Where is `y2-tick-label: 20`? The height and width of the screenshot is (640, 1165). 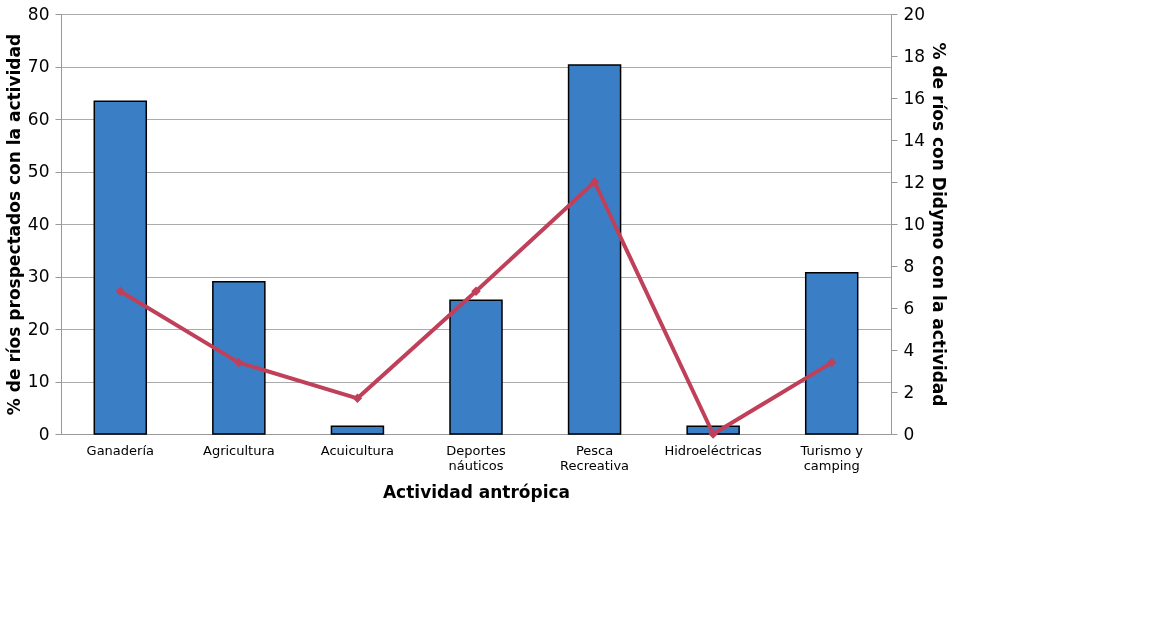
y2-tick-label: 20 is located at coordinates (914, 13).